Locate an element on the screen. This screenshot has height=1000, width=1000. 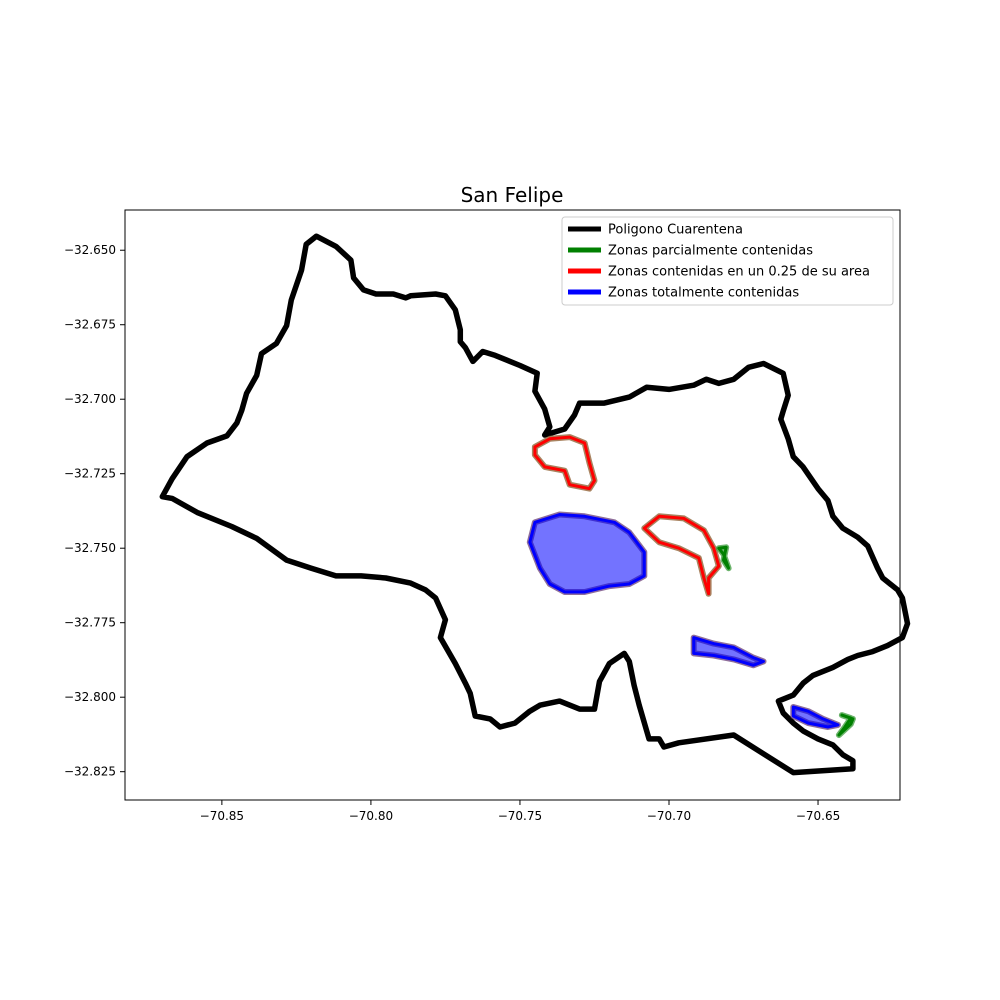
x-tick-label: −70.75 is located at coordinates (520, 816).